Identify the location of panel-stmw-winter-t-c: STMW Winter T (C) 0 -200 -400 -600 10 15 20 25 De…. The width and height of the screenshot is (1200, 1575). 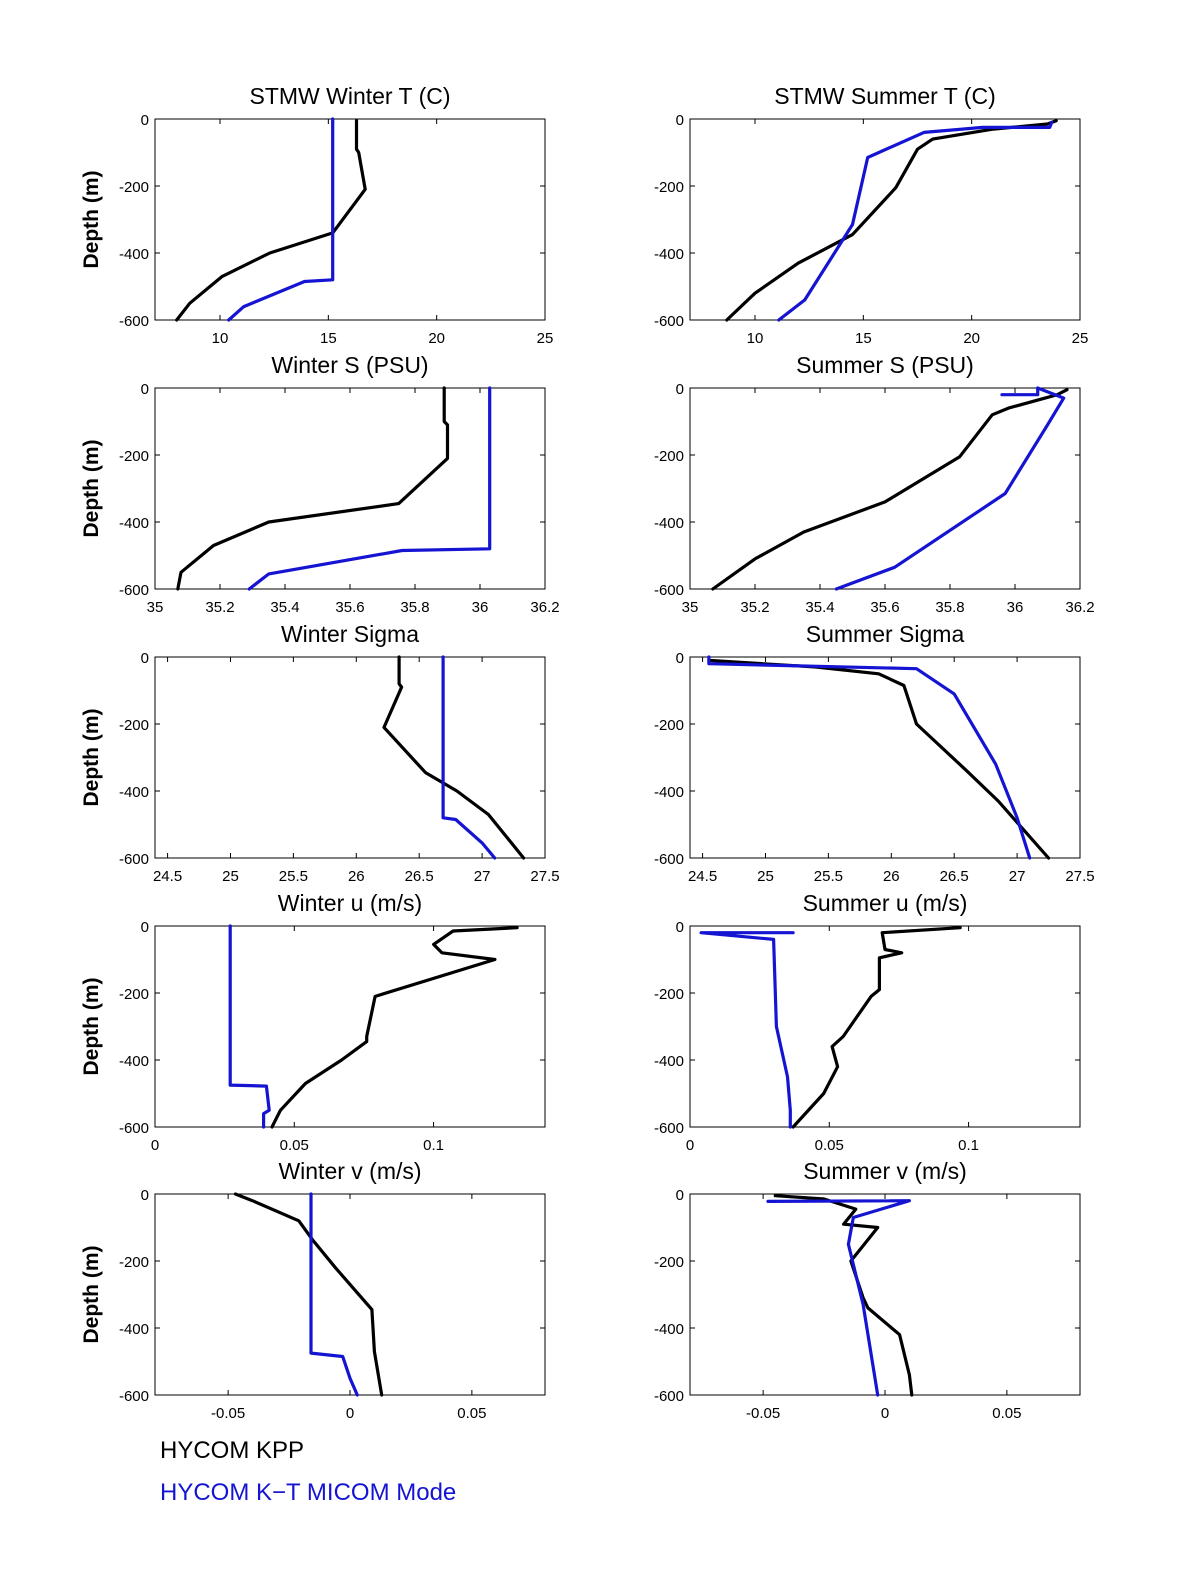
(316, 215).